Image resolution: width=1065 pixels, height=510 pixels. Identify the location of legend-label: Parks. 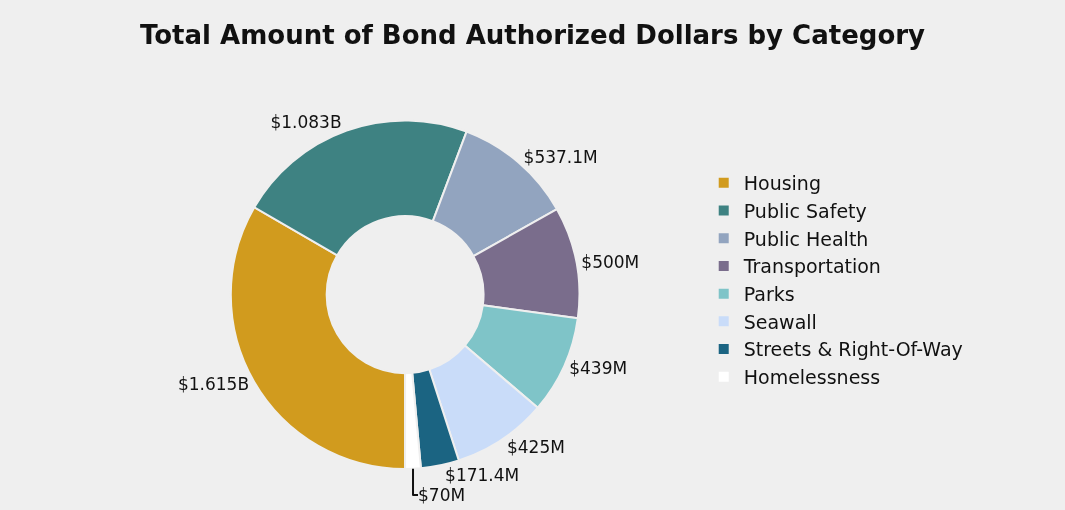
(769, 294).